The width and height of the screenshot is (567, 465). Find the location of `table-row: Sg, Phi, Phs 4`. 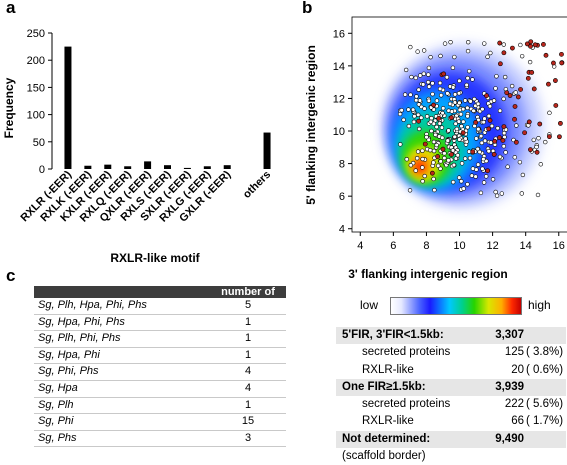

table-row: Sg, Phi, Phs 4 is located at coordinates (160, 372).